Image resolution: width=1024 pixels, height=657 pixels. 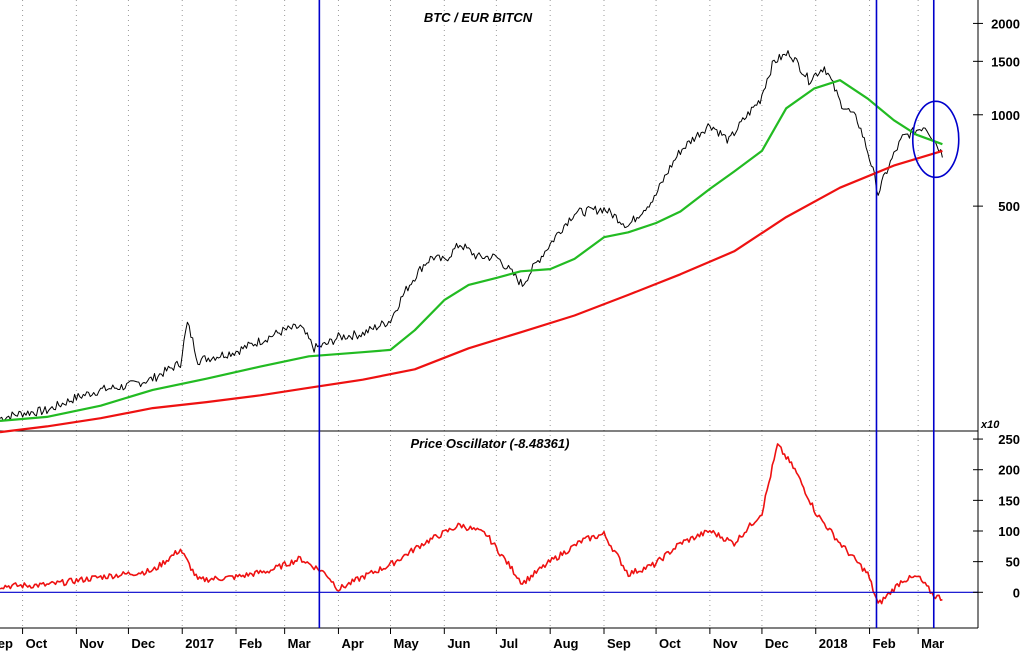 What do you see at coordinates (407, 643) in the screenshot?
I see `x-axis-label: May` at bounding box center [407, 643].